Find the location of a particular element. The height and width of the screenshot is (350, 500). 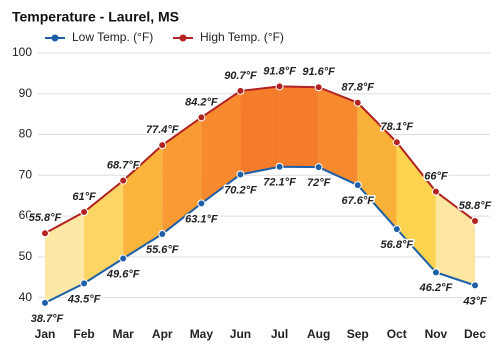

x-tick-label: Apr is located at coordinates (162, 334).